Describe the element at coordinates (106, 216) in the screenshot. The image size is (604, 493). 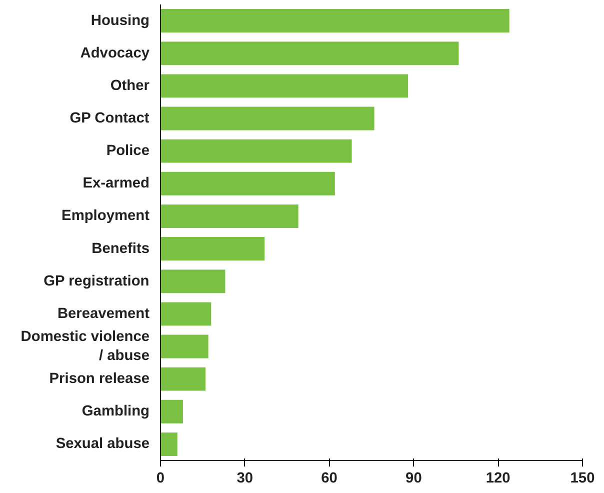
I see `y-tick-label: Employment` at that location.